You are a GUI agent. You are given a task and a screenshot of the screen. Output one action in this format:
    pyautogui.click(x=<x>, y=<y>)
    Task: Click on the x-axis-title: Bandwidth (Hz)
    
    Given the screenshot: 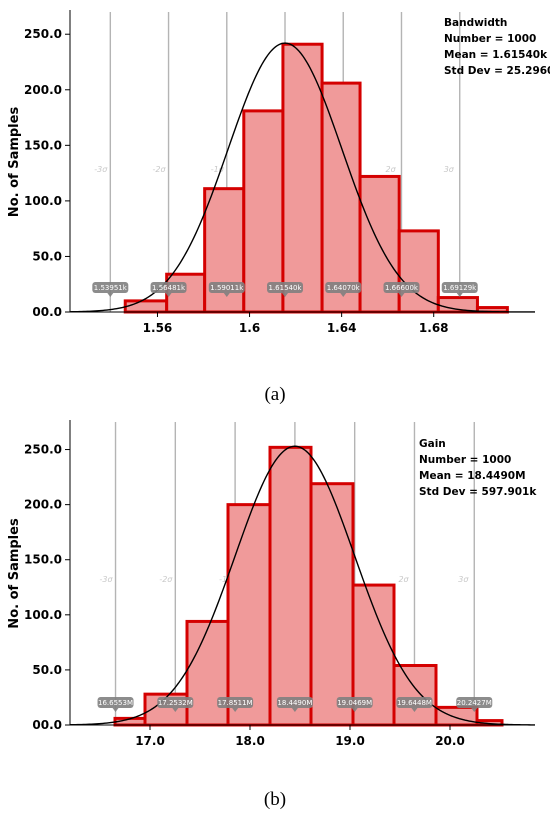 What is the action you would take?
    pyautogui.click(x=290, y=344)
    